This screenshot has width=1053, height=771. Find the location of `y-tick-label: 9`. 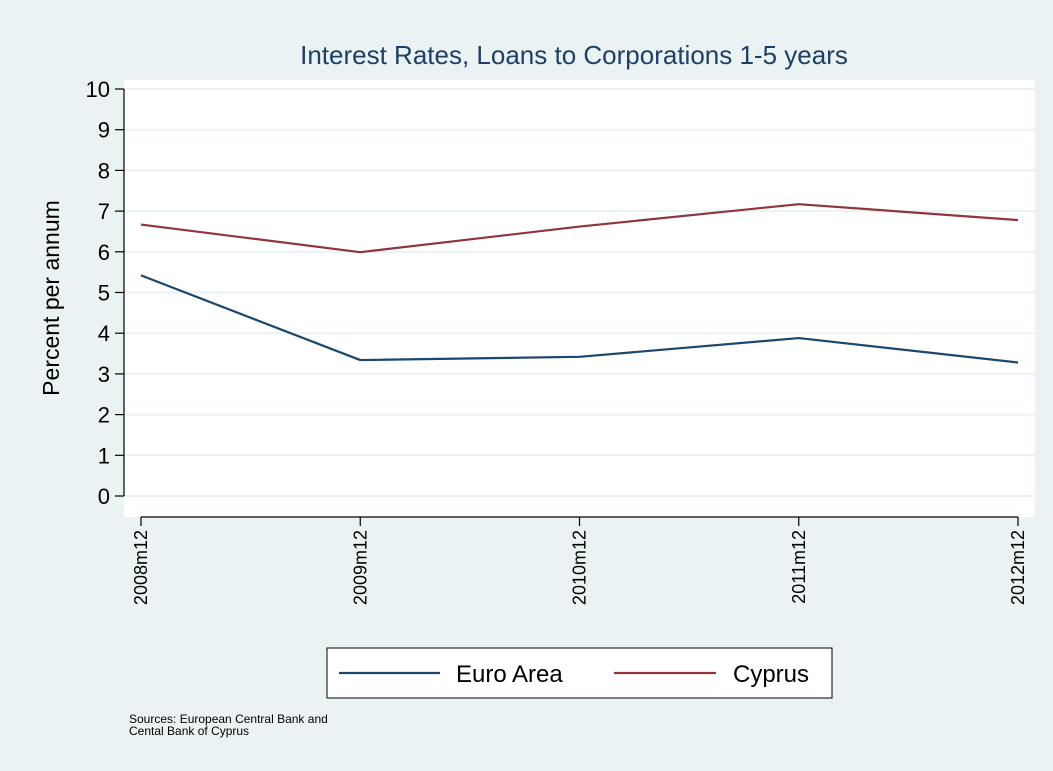

y-tick-label: 9 is located at coordinates (104, 130).